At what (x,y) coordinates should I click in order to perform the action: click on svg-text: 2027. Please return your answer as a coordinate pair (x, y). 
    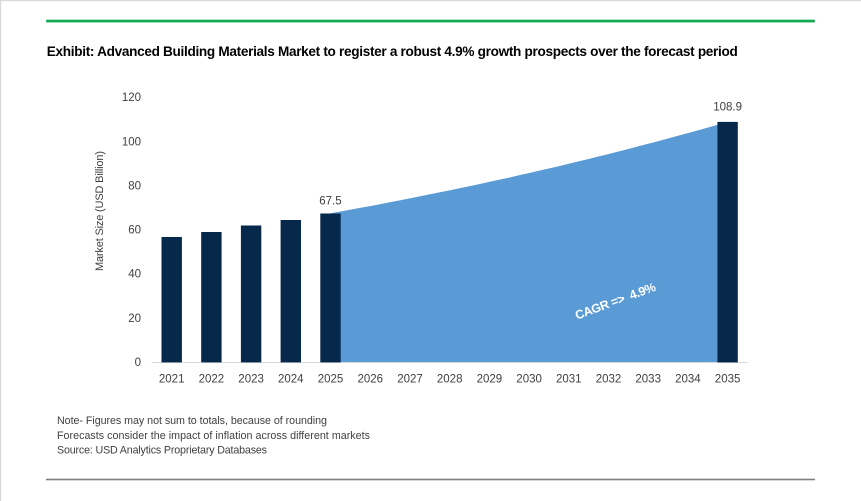
    Looking at the image, I should click on (410, 379).